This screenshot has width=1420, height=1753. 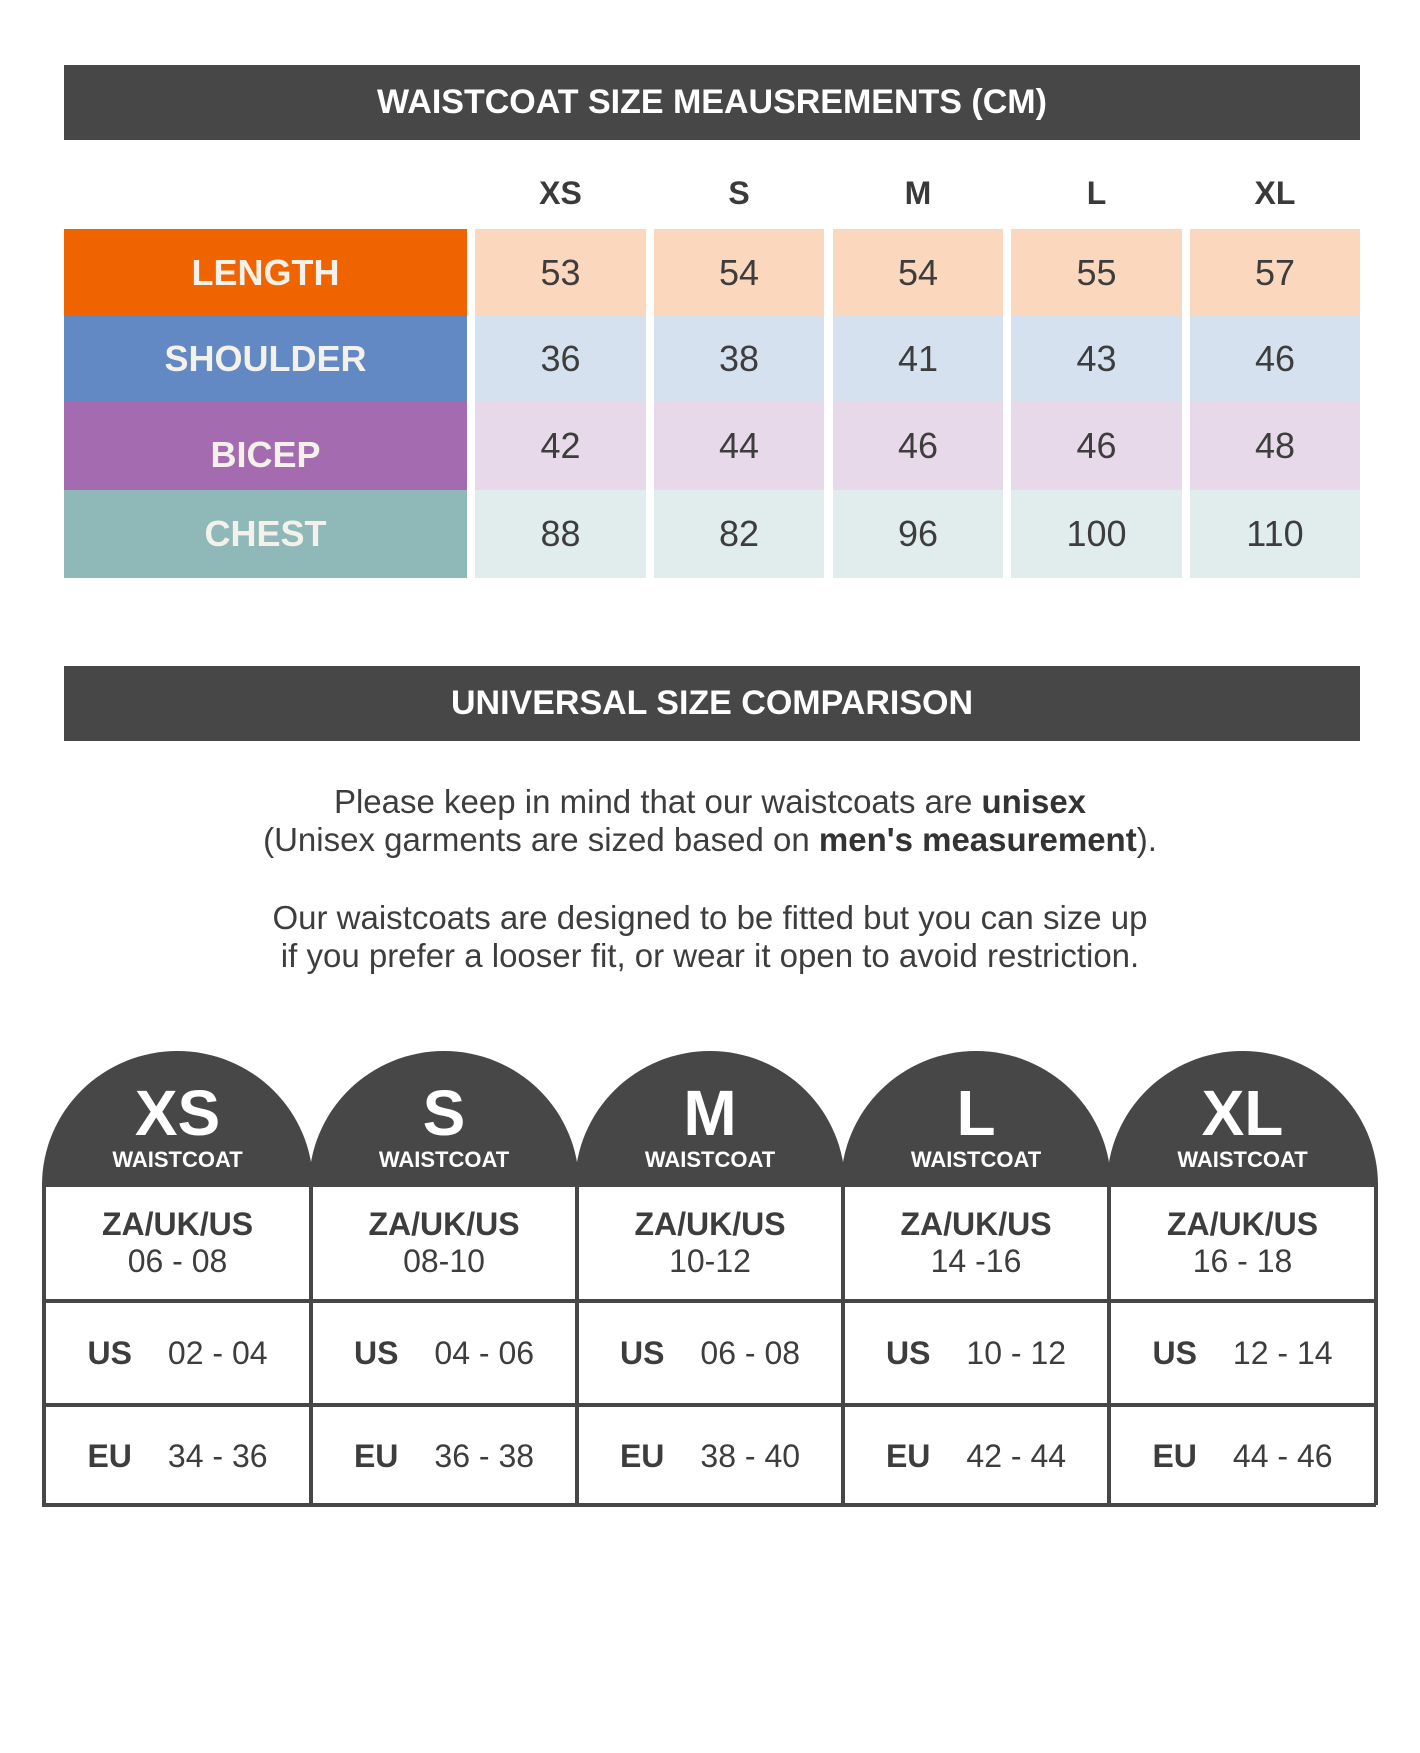 I want to click on row-label-bicep: BICEP, so click(x=265, y=446).